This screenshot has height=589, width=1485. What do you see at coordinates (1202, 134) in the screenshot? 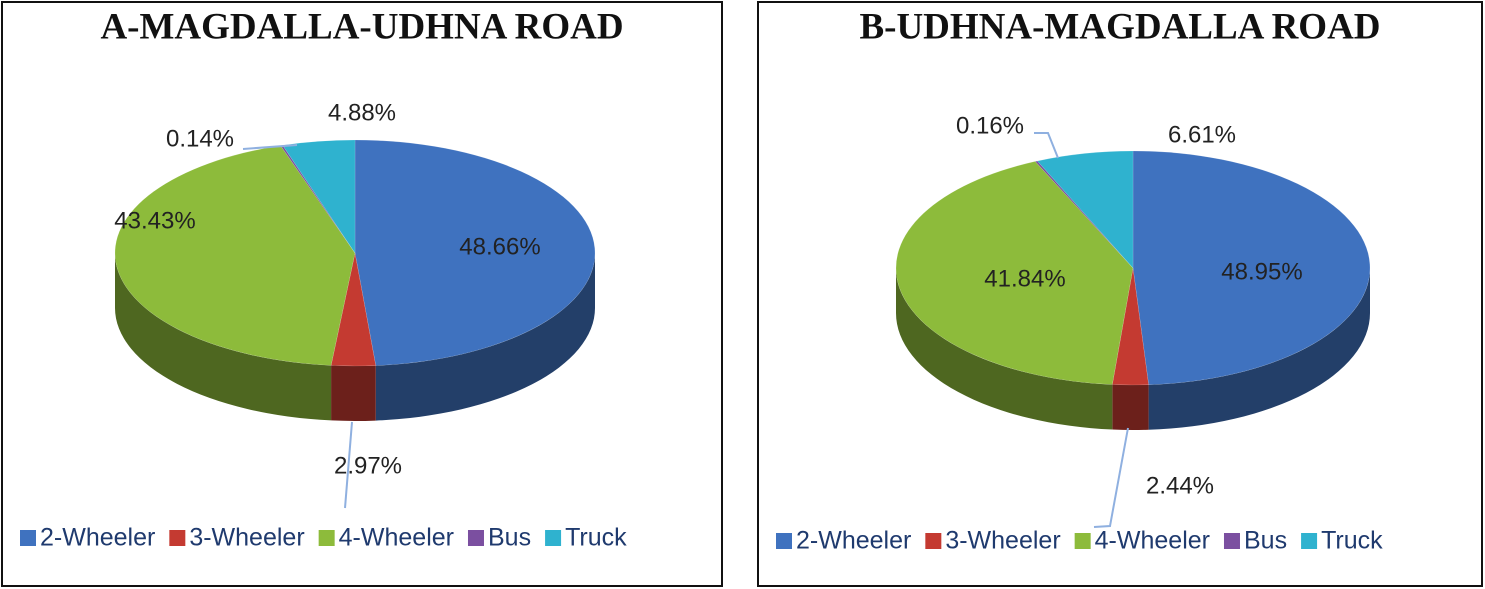
I see `data-label: 6.61%` at bounding box center [1202, 134].